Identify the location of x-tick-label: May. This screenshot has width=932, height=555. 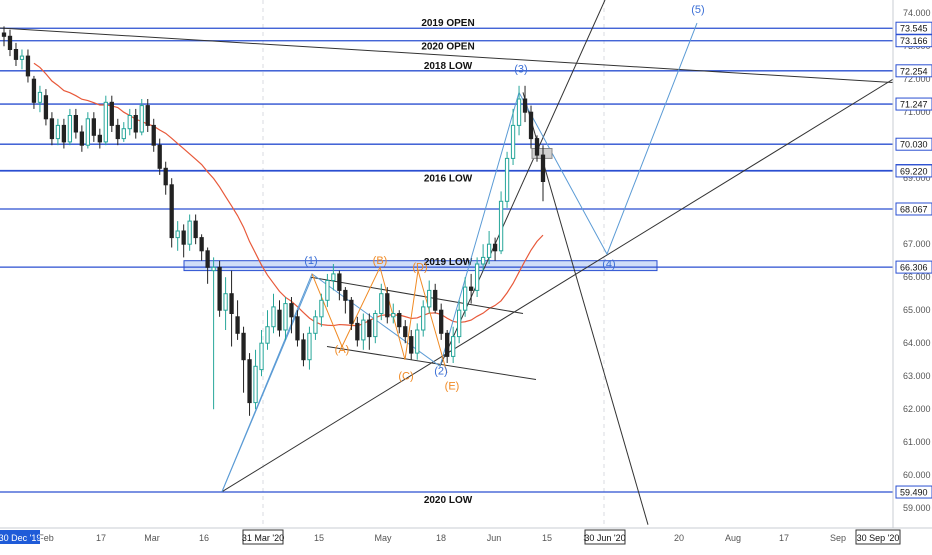
(383, 538).